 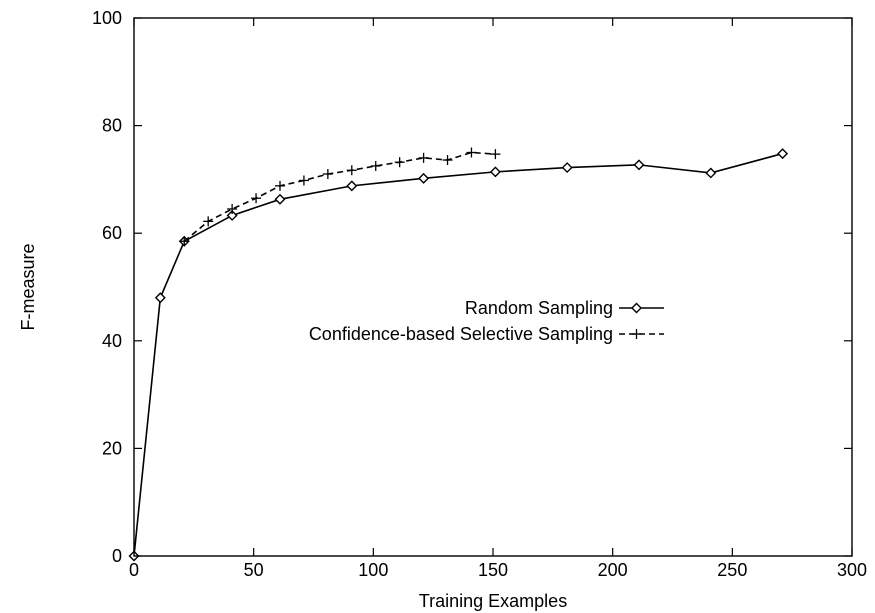 What do you see at coordinates (732, 570) in the screenshot?
I see `x-tick-label: 250` at bounding box center [732, 570].